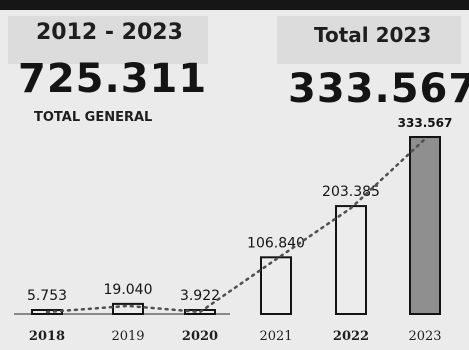  I want to click on year-total-value: 333.567, so click(378, 89).